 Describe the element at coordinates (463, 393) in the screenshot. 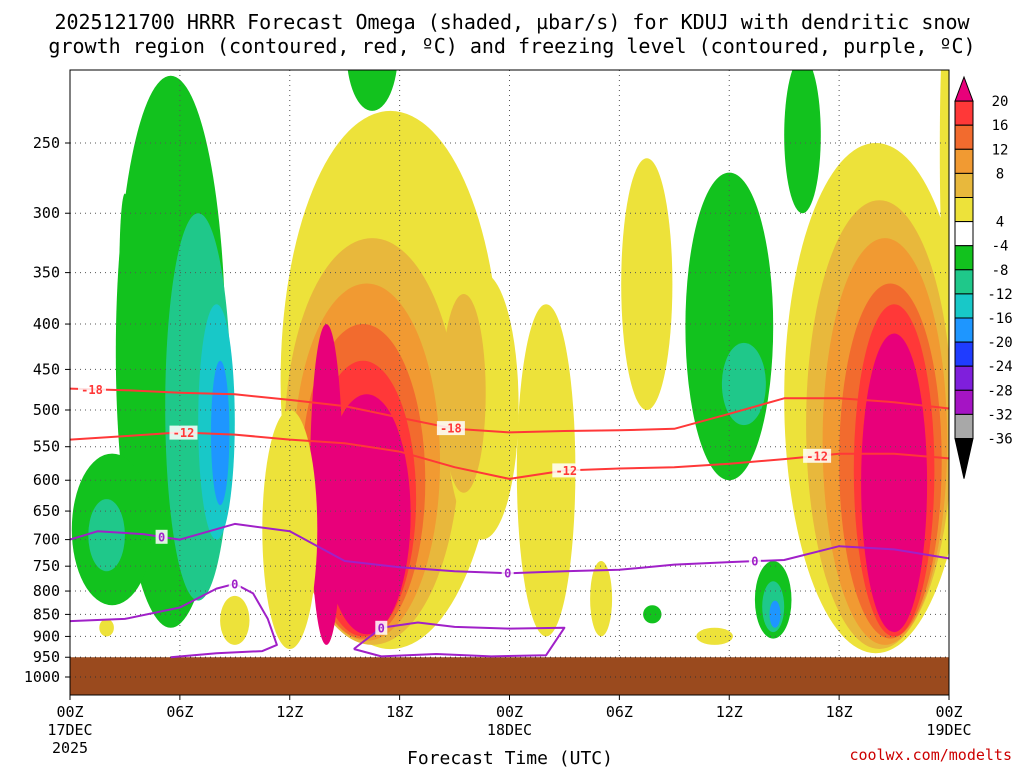

I see `ascent-side-gold` at that location.